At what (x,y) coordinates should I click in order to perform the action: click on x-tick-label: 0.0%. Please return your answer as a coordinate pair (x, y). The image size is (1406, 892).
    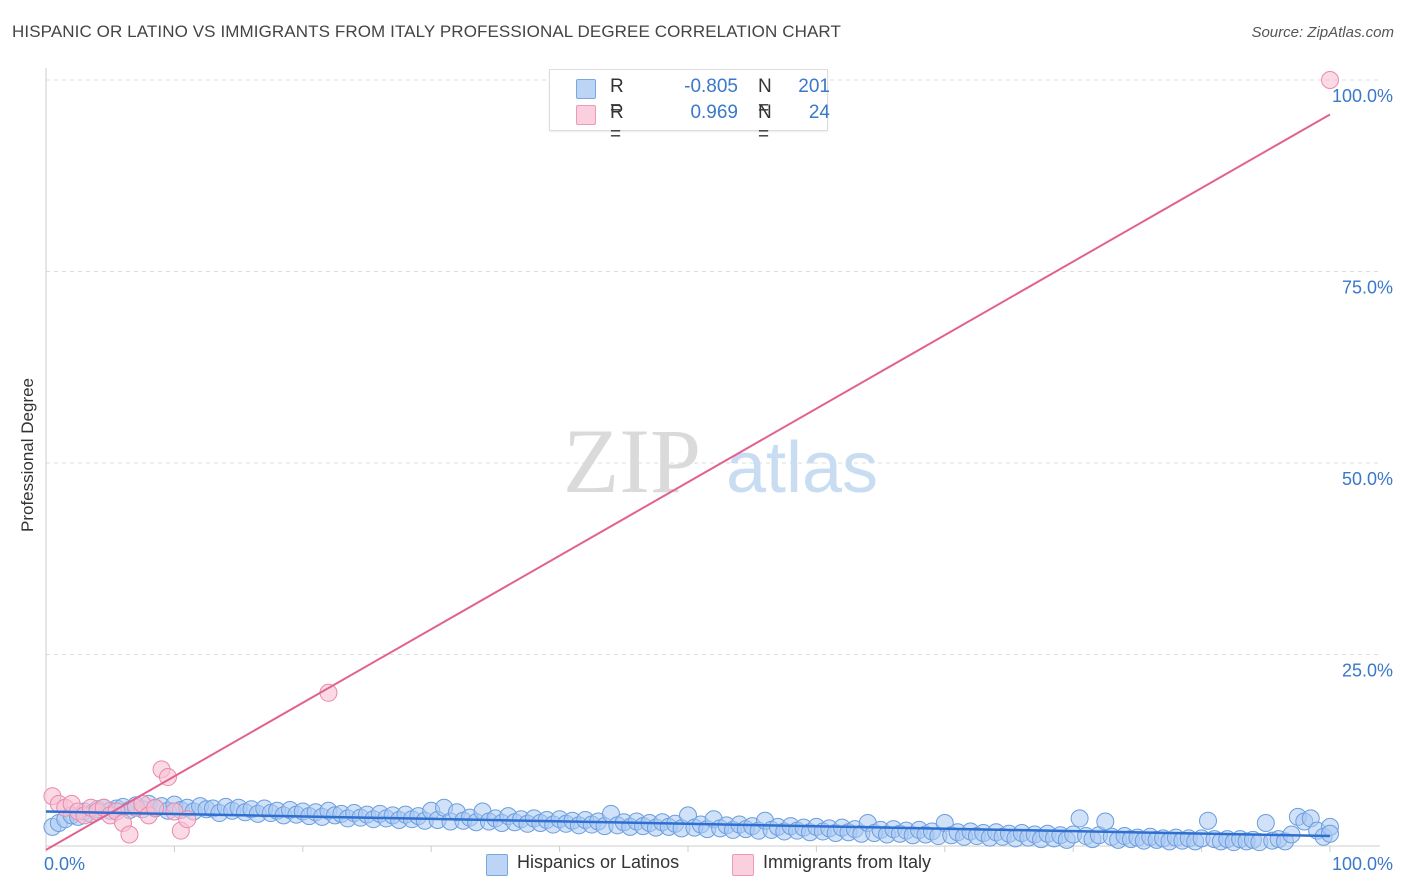
    Looking at the image, I should click on (64, 864).